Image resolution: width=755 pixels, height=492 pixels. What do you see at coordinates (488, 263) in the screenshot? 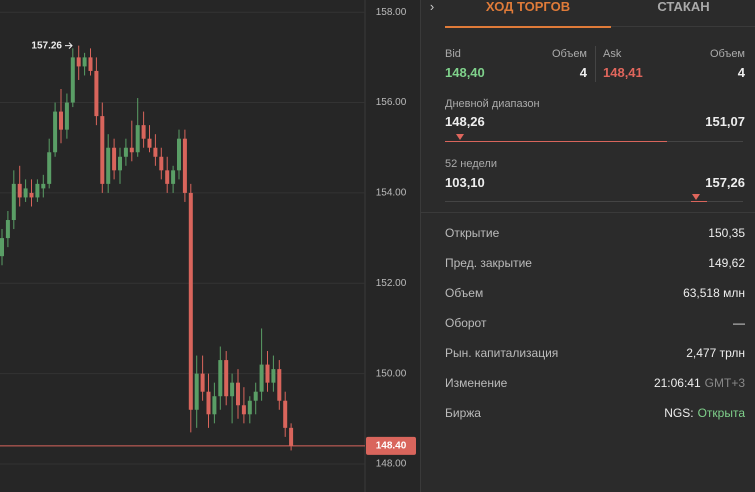
I see `stats-label: Пред. закрытие` at bounding box center [488, 263].